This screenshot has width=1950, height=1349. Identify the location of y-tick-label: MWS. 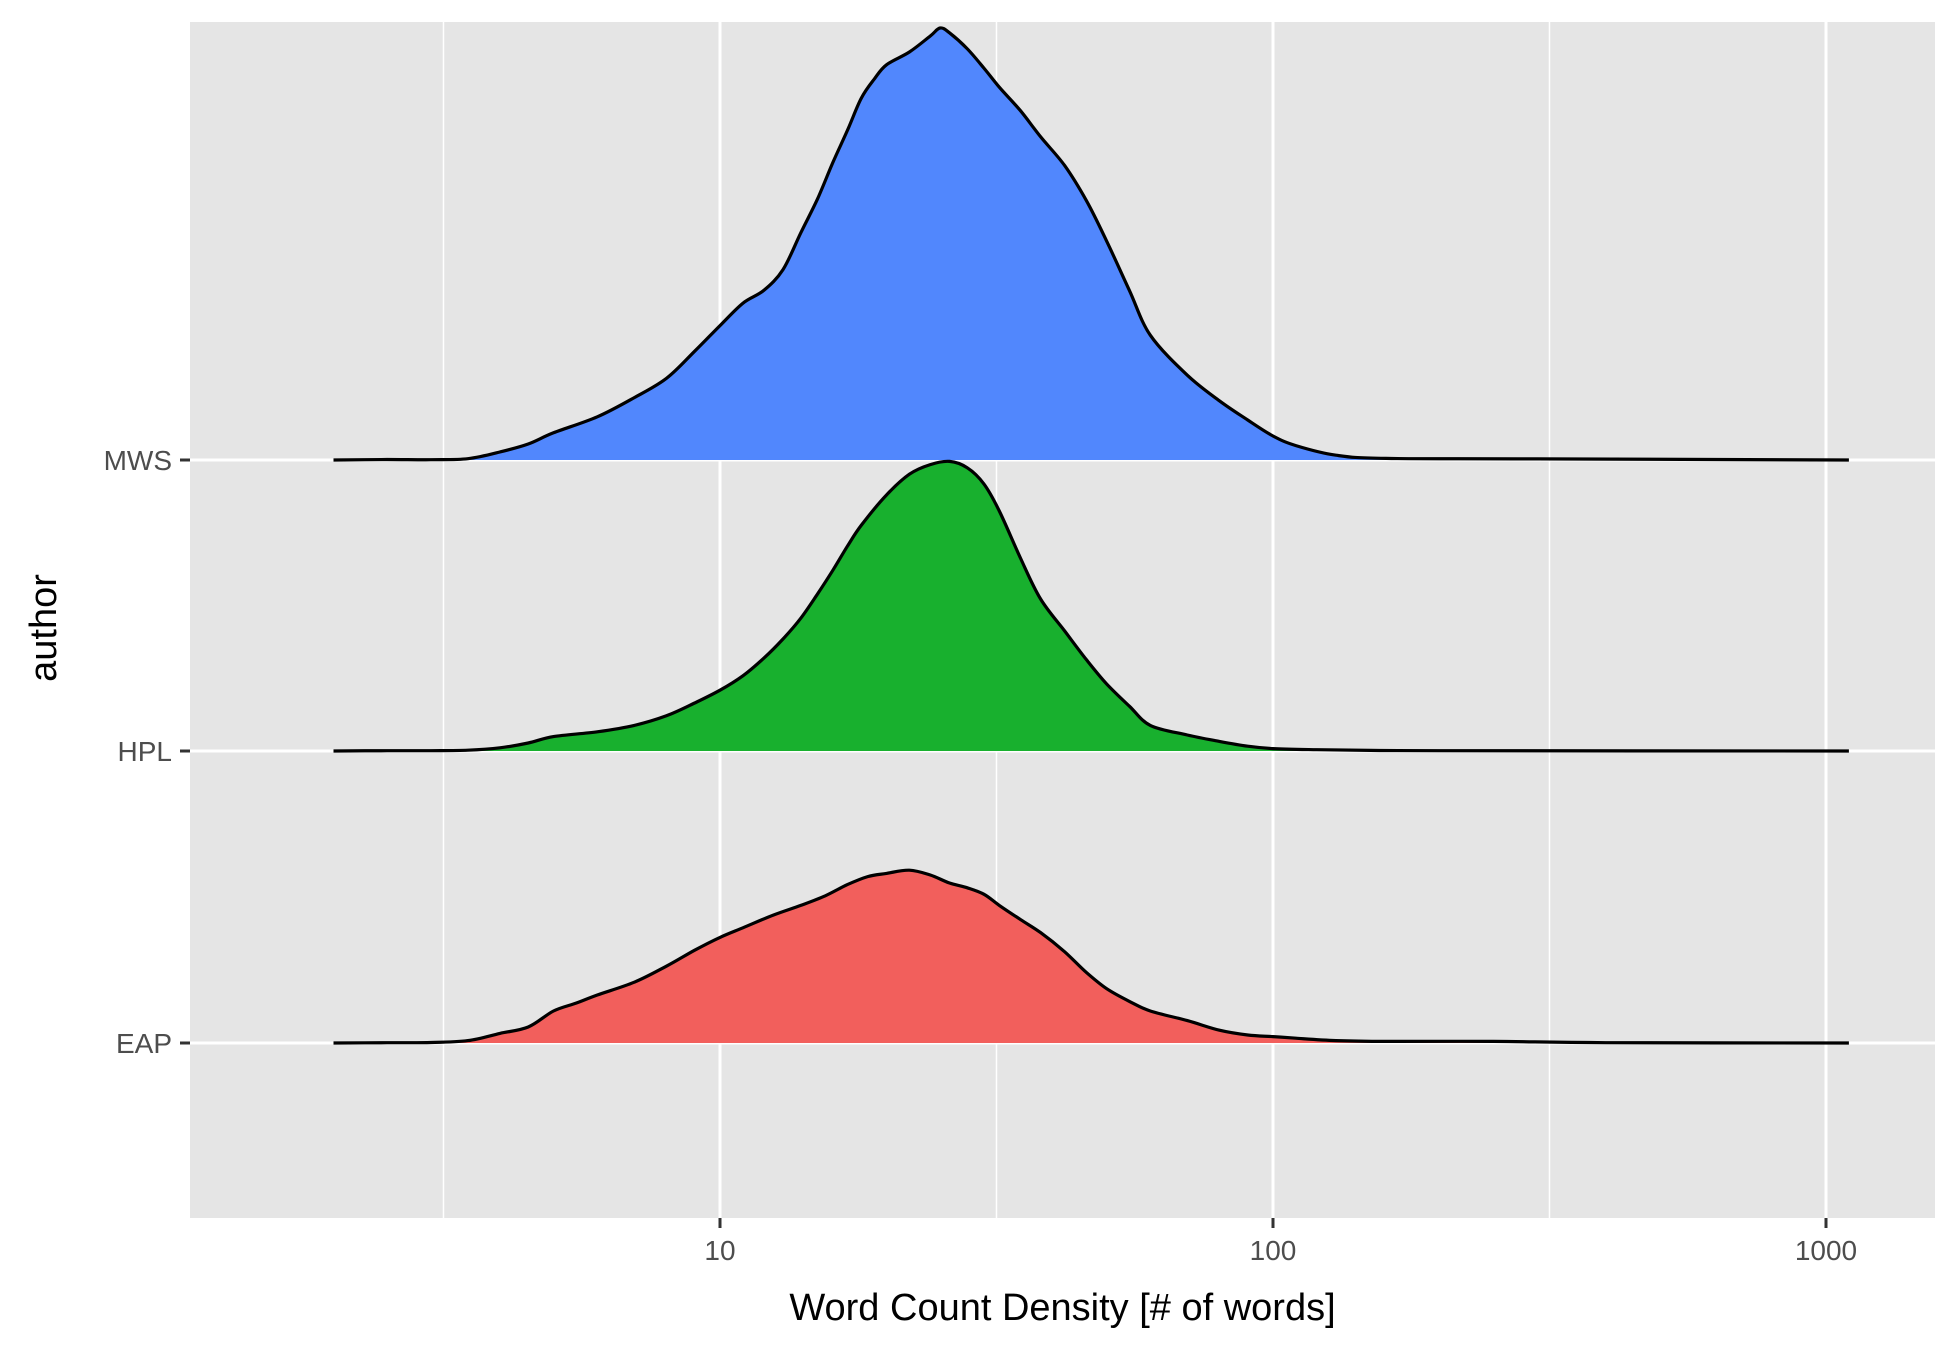
(138, 460).